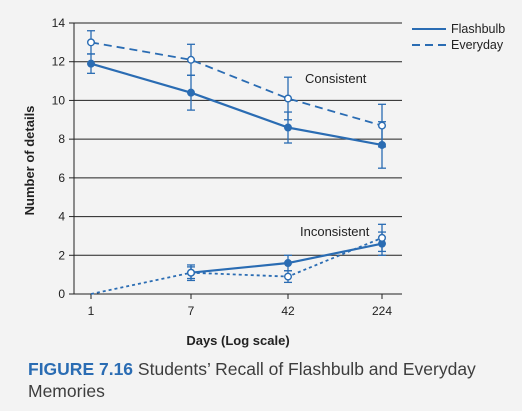  What do you see at coordinates (59, 100) in the screenshot?
I see `y-tick-label: 10` at bounding box center [59, 100].